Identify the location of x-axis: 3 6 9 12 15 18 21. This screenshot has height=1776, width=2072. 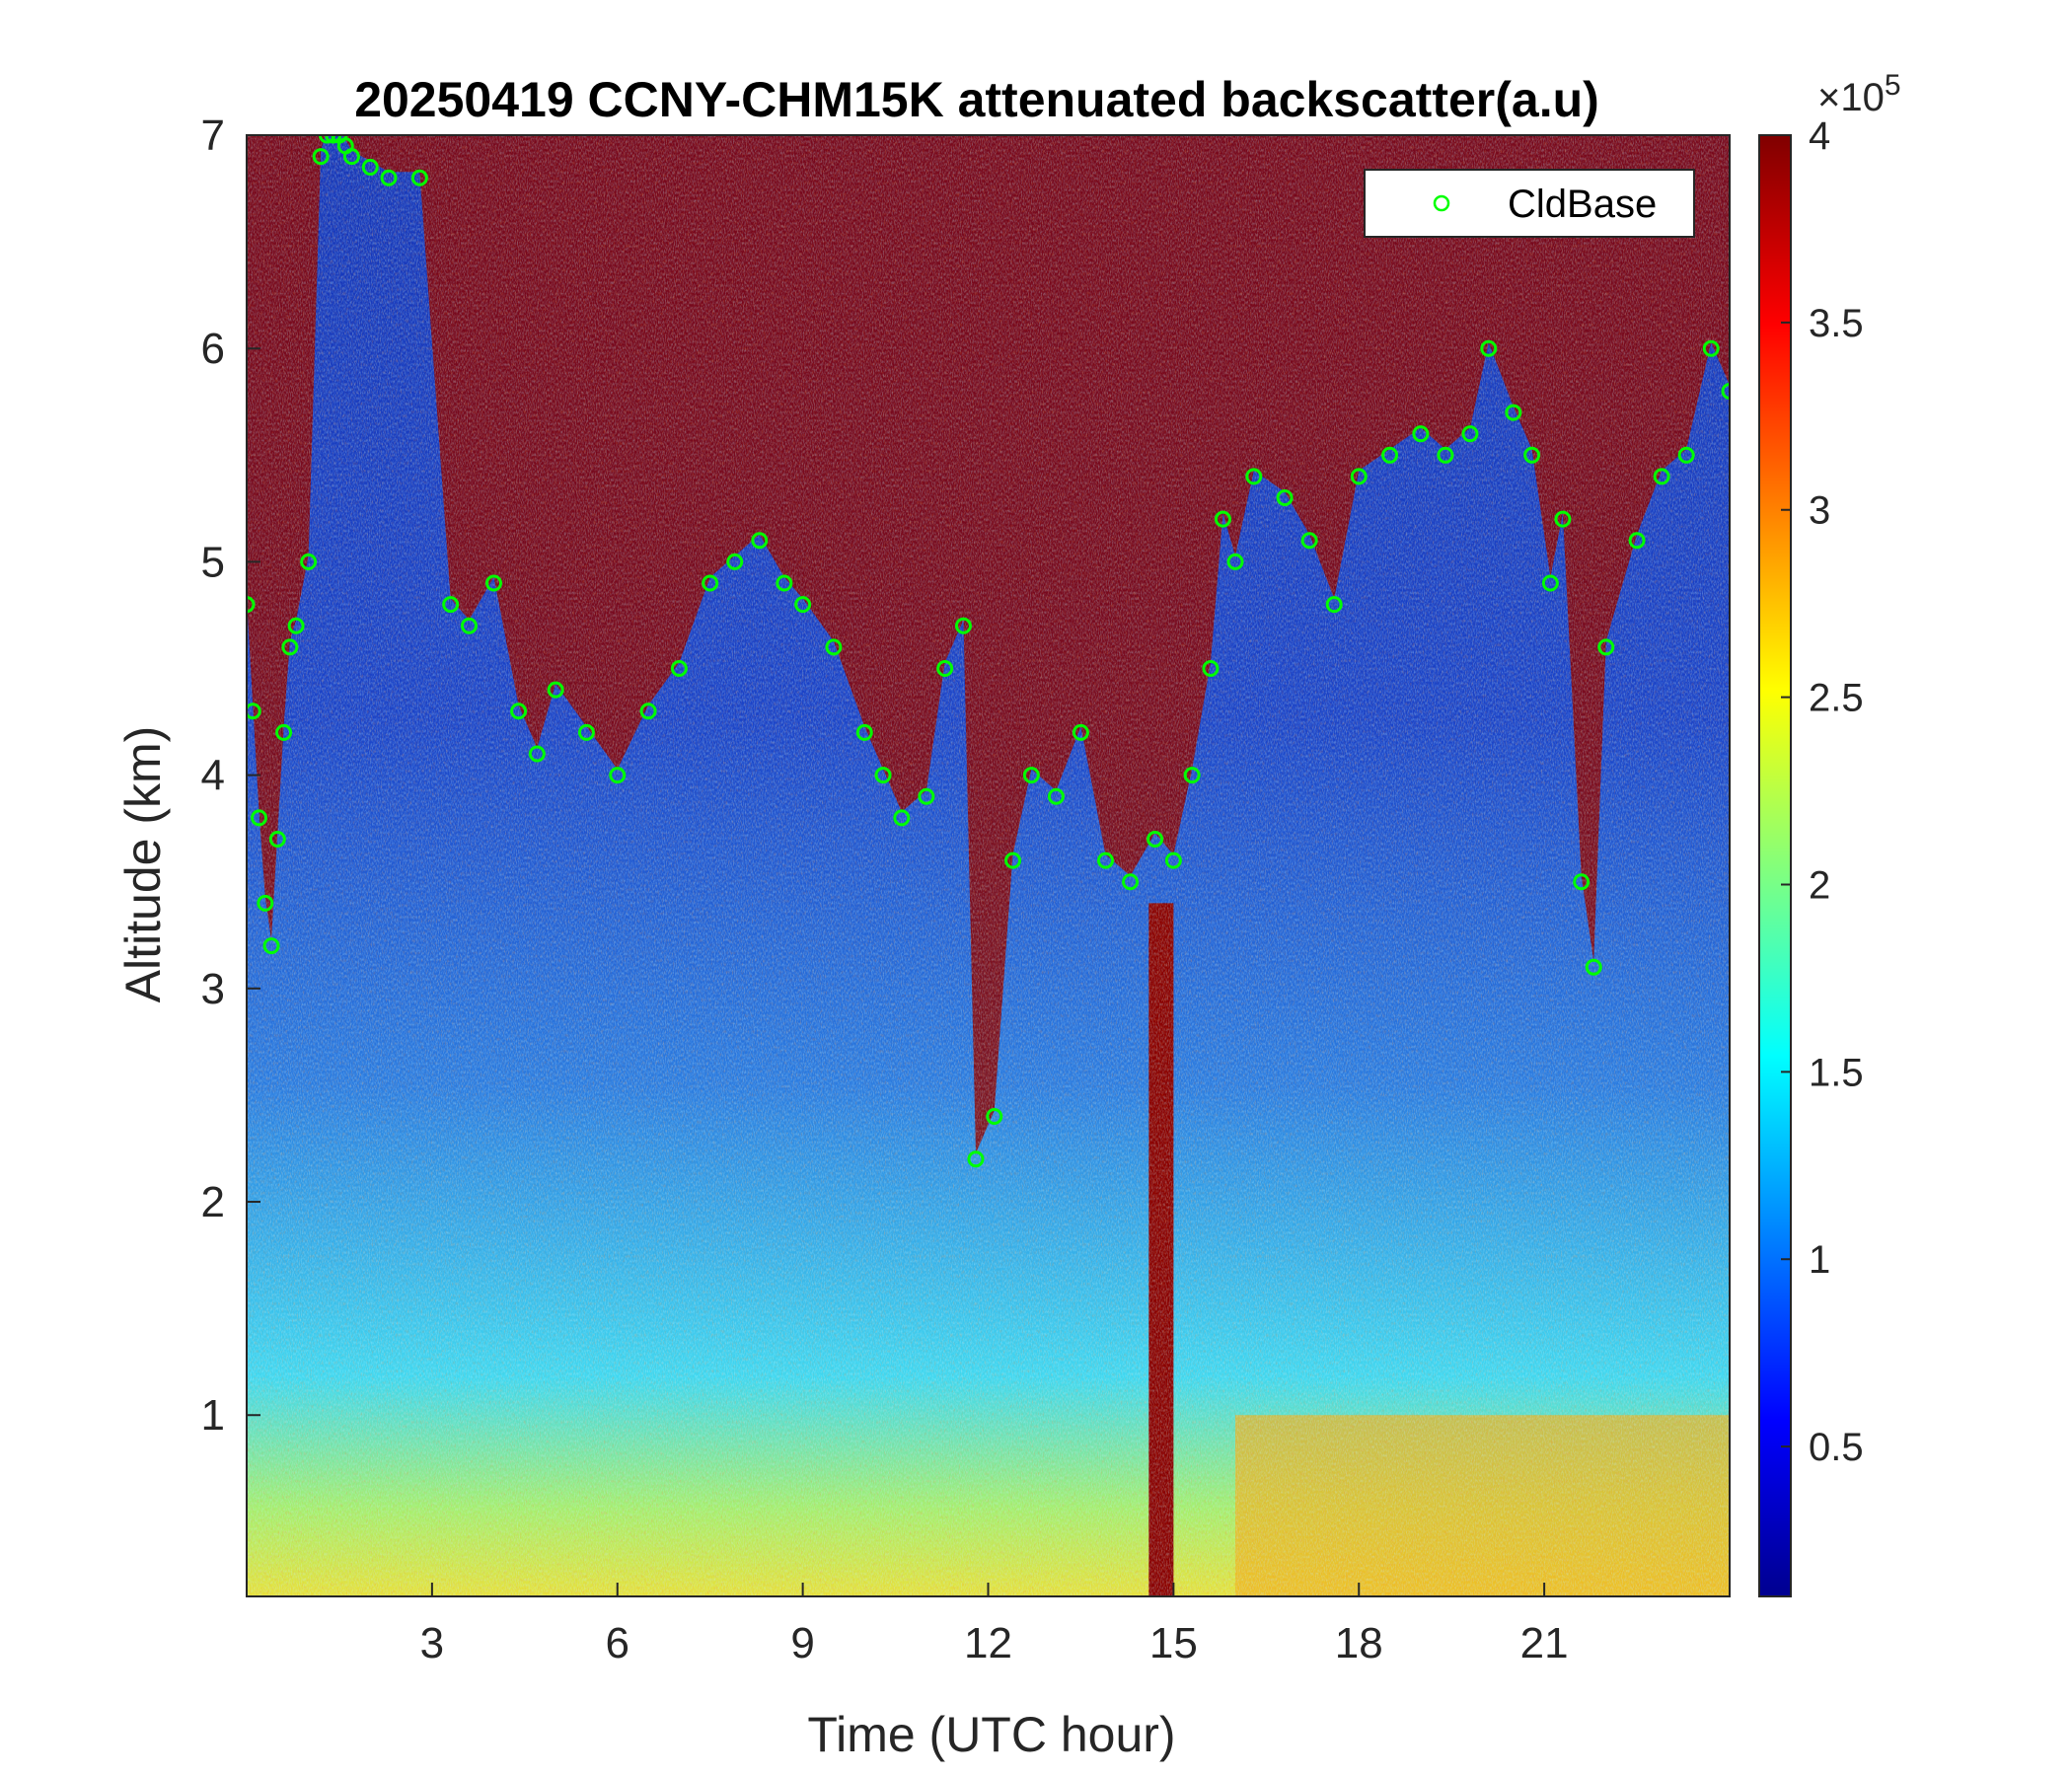
(995, 1625).